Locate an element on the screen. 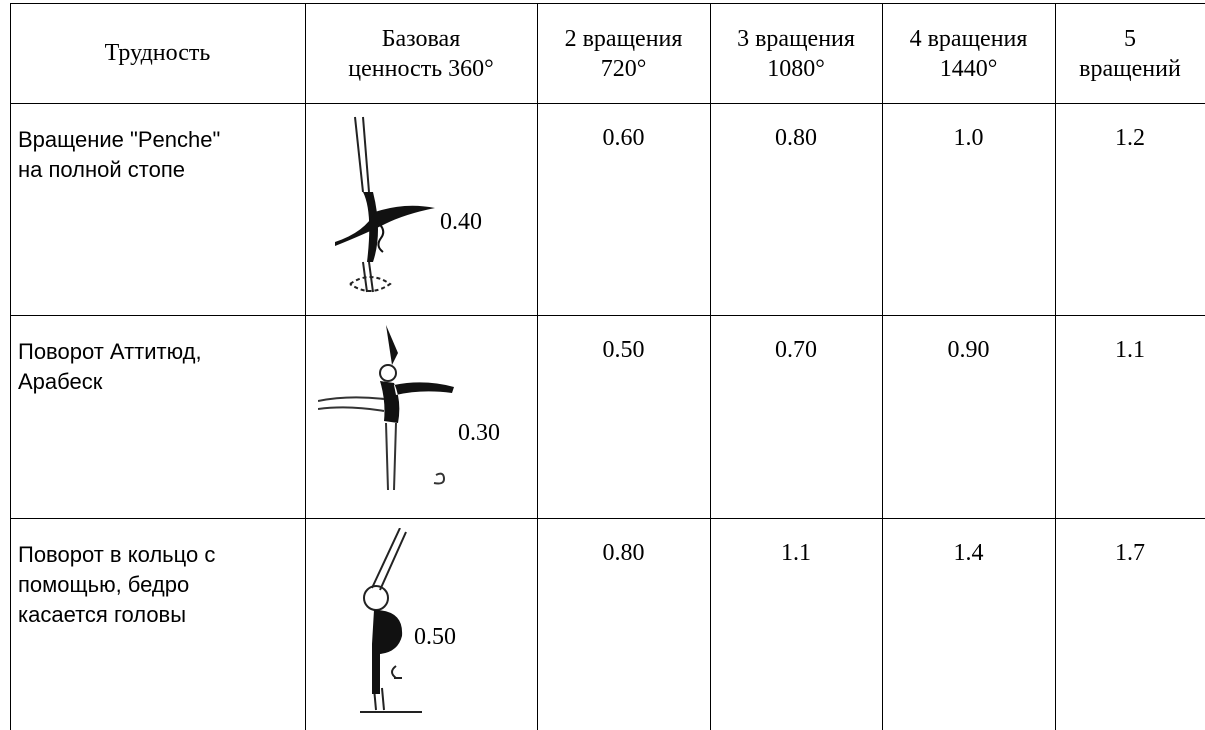 The image size is (1205, 730). value-cell: 1.4 is located at coordinates (968, 553).